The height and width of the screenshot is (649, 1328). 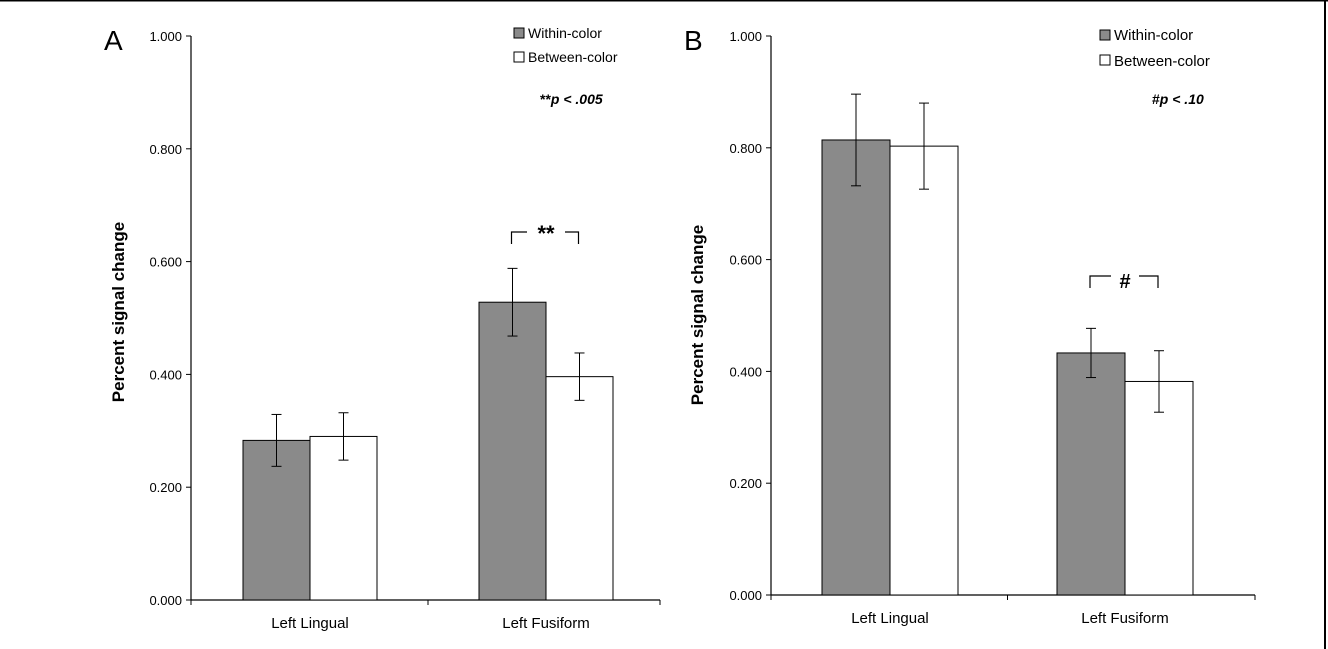 I want to click on panel-a-x-categories: Left Lingual Left Fusiform, so click(x=430, y=623).